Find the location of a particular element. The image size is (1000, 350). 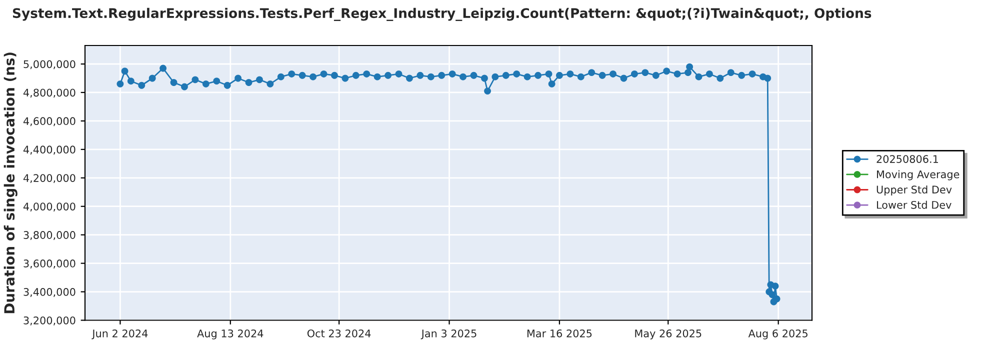

y-axis-title: Duration of single invocation (ns) is located at coordinates (11, 183).